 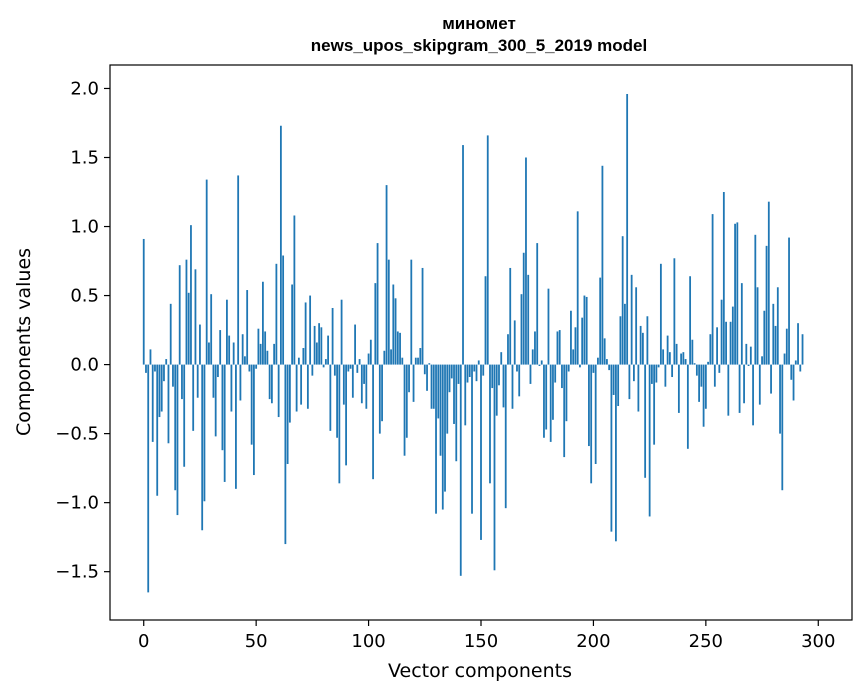 What do you see at coordinates (84, 158) in the screenshot?
I see `y-tick-label: 1.5` at bounding box center [84, 158].